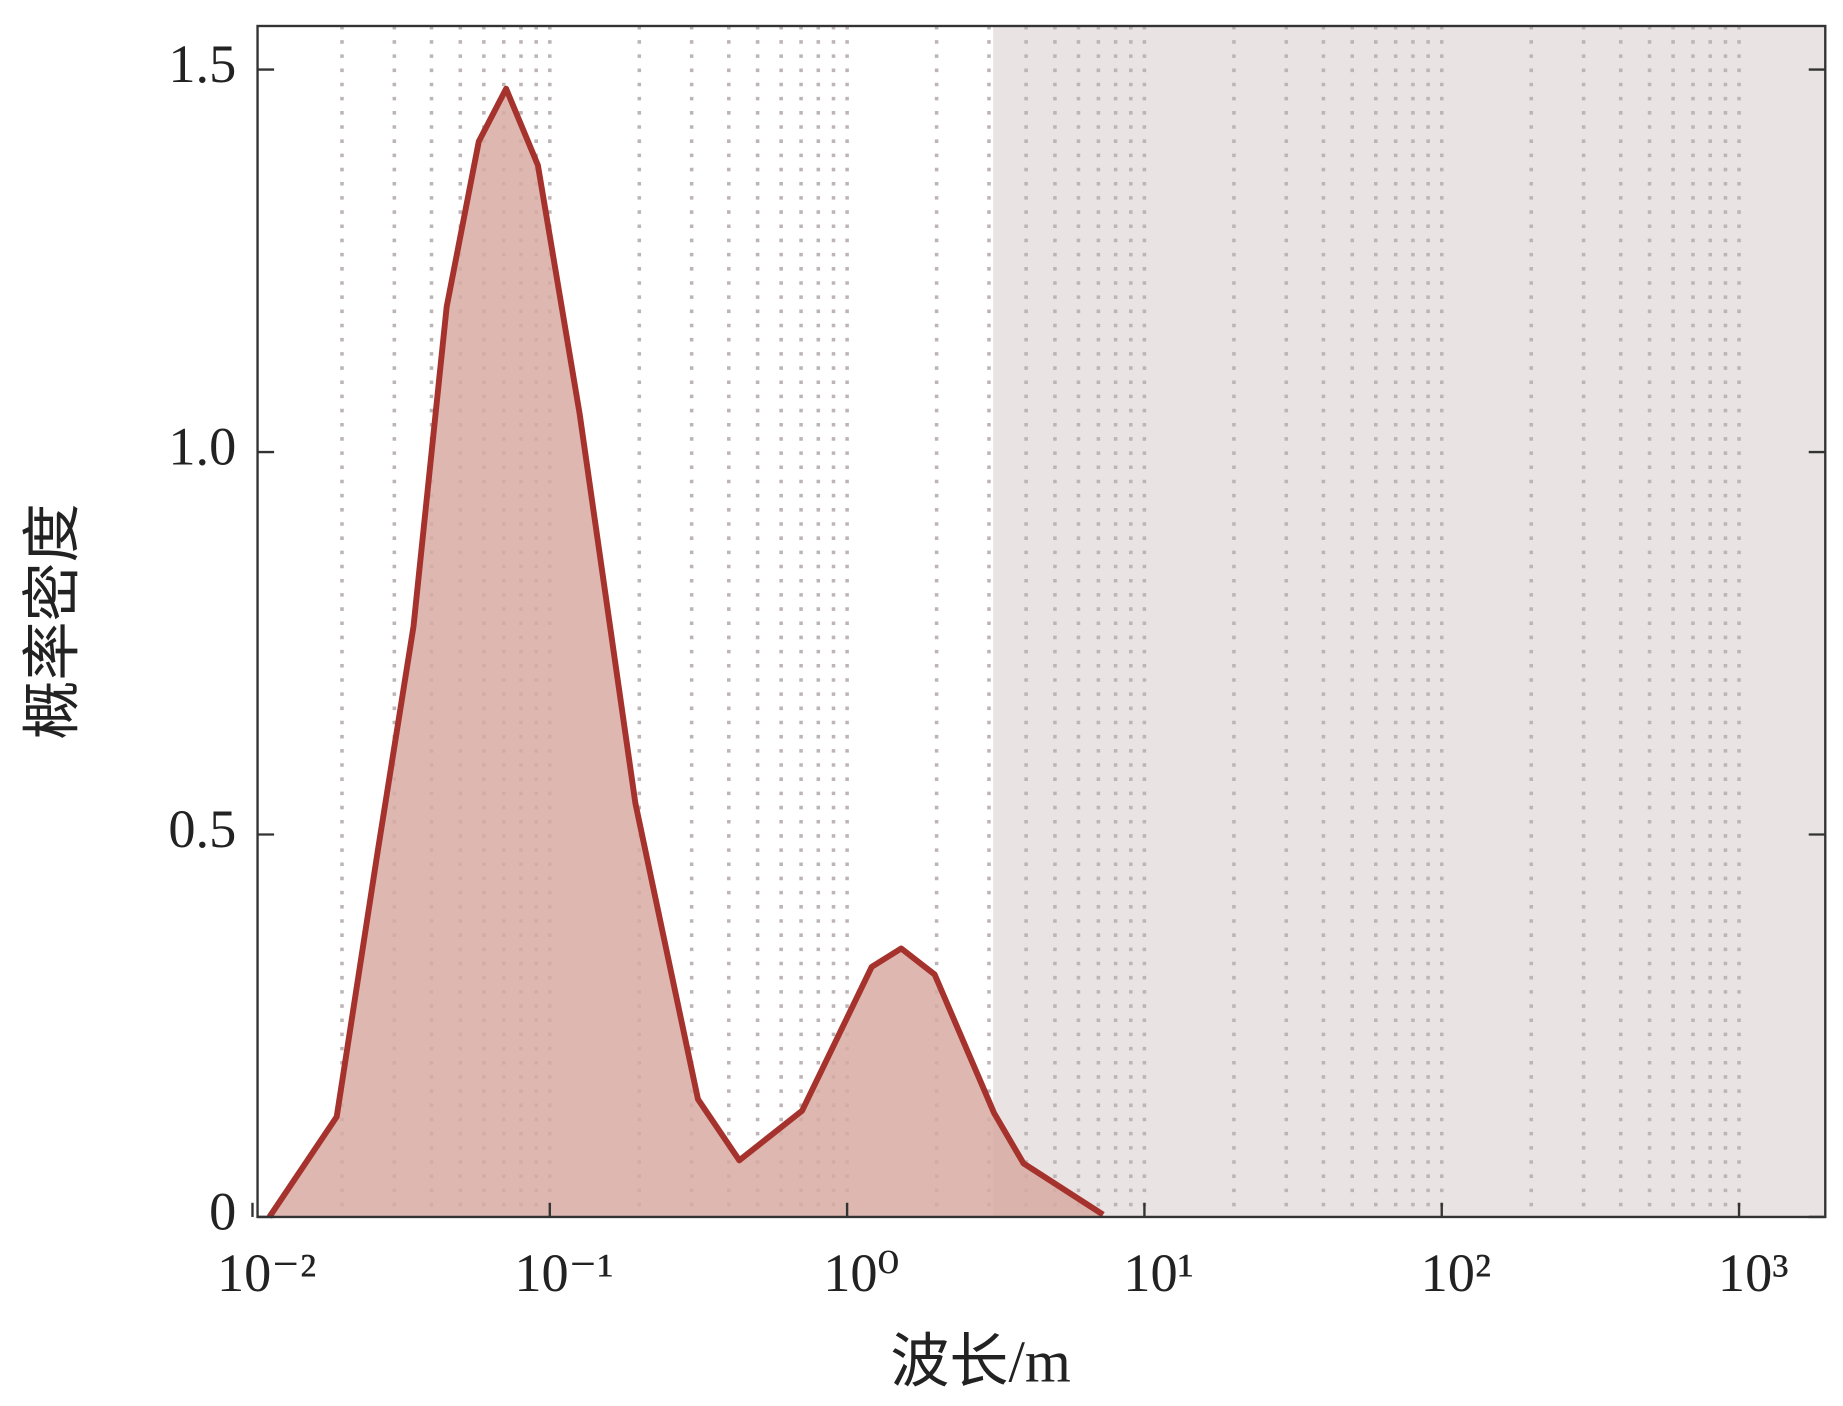 The image size is (1843, 1406). I want to click on y-tick-label: 1.5, so click(202, 64).